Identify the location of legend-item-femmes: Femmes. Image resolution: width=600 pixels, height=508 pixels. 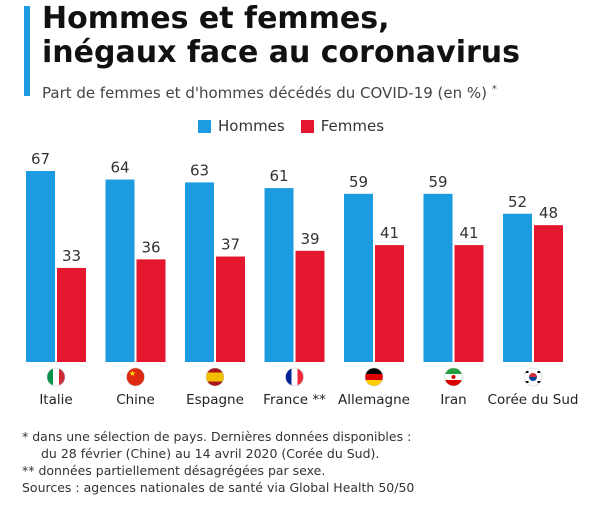
(342, 126).